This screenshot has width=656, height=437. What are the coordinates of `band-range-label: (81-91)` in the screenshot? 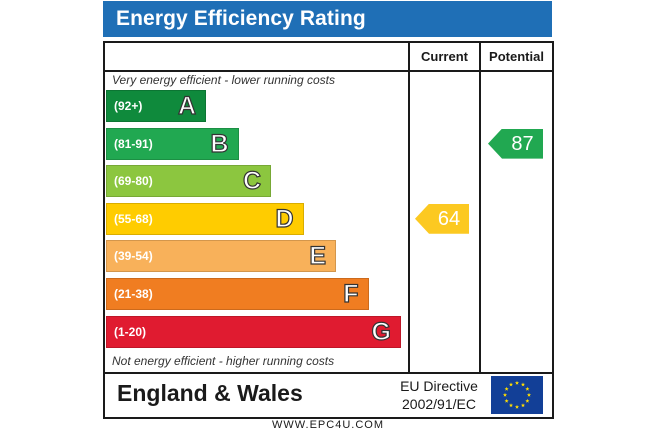 It's located at (133, 143).